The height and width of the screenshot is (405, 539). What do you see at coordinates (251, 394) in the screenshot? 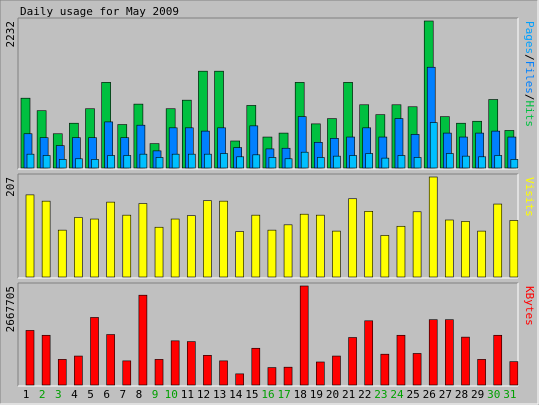
I see `day-label-15: 15` at bounding box center [251, 394].